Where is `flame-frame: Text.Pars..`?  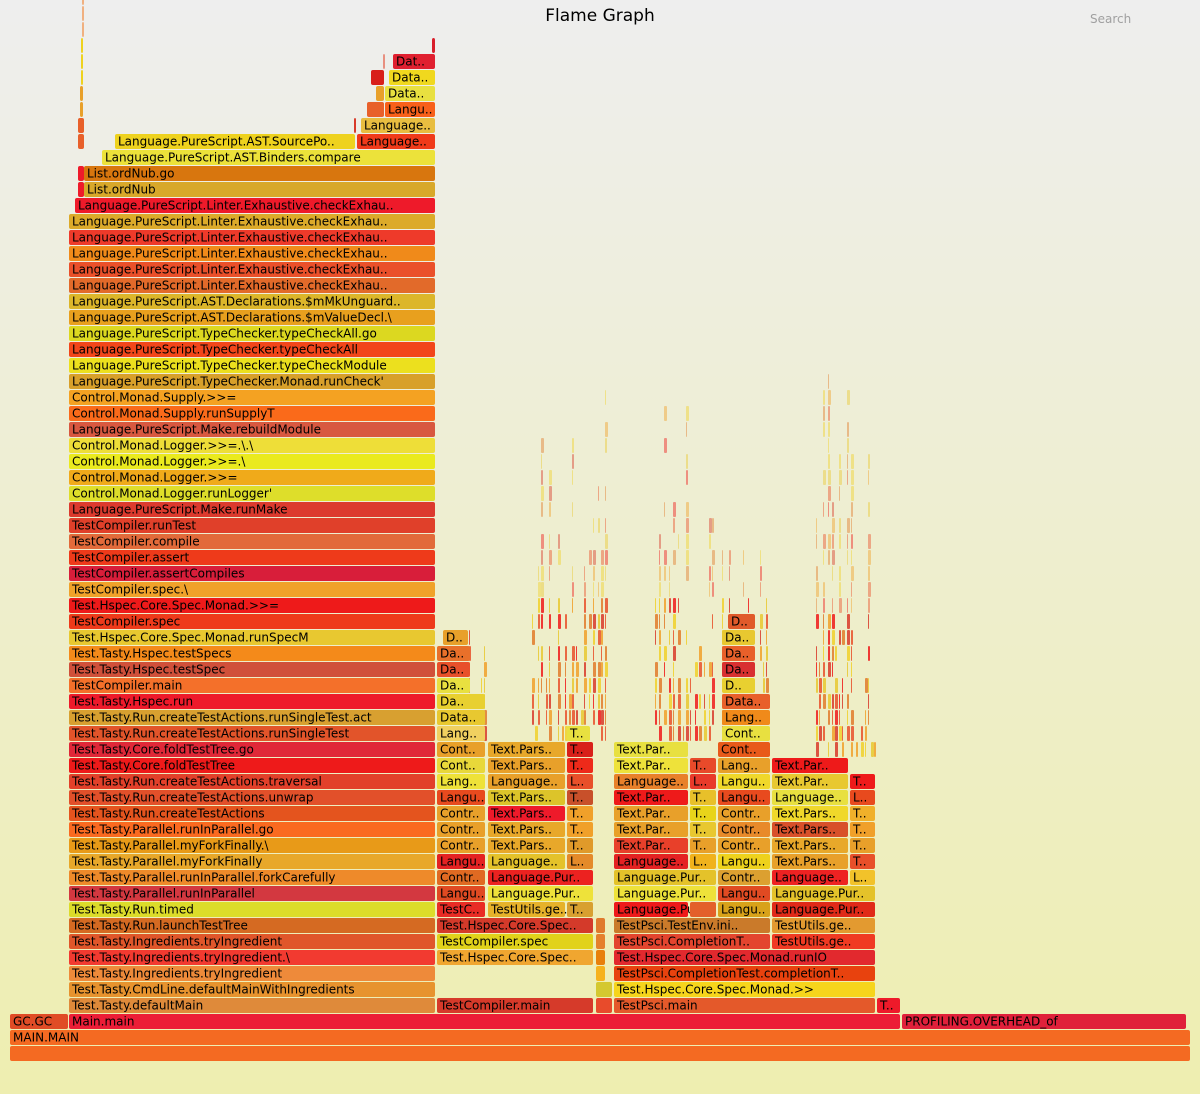
flame-frame: Text.Pars.. is located at coordinates (810, 829).